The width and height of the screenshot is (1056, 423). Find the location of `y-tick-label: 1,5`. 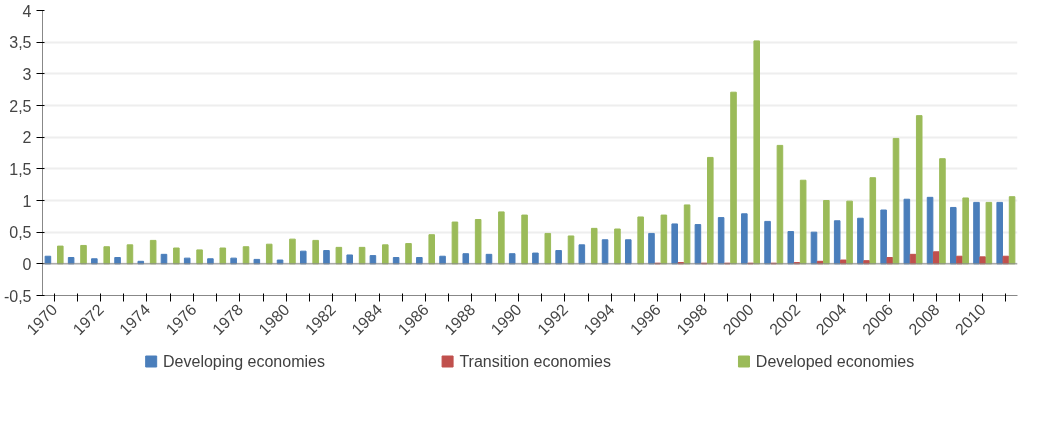

y-tick-label: 1,5 is located at coordinates (20, 169).